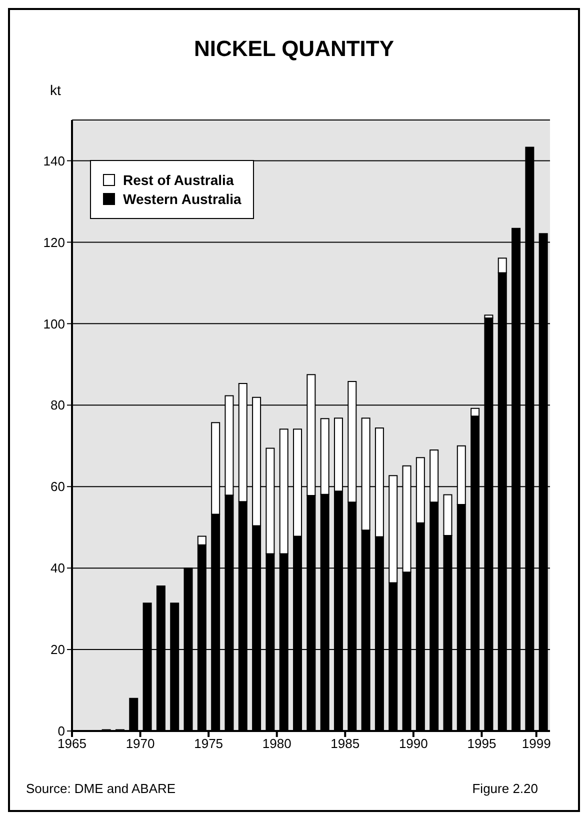  Describe the element at coordinates (277, 744) in the screenshot. I see `x-tick-label: 1980` at that location.